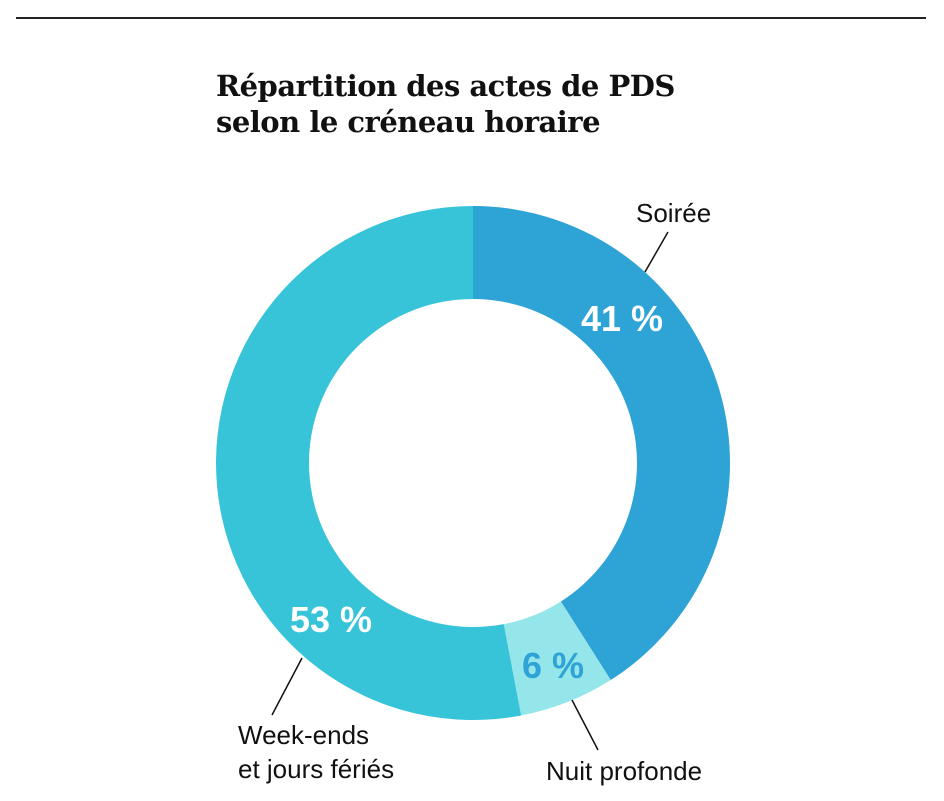  Describe the element at coordinates (408, 122) in the screenshot. I see `title-line-2: selon le créneau horaire` at that location.